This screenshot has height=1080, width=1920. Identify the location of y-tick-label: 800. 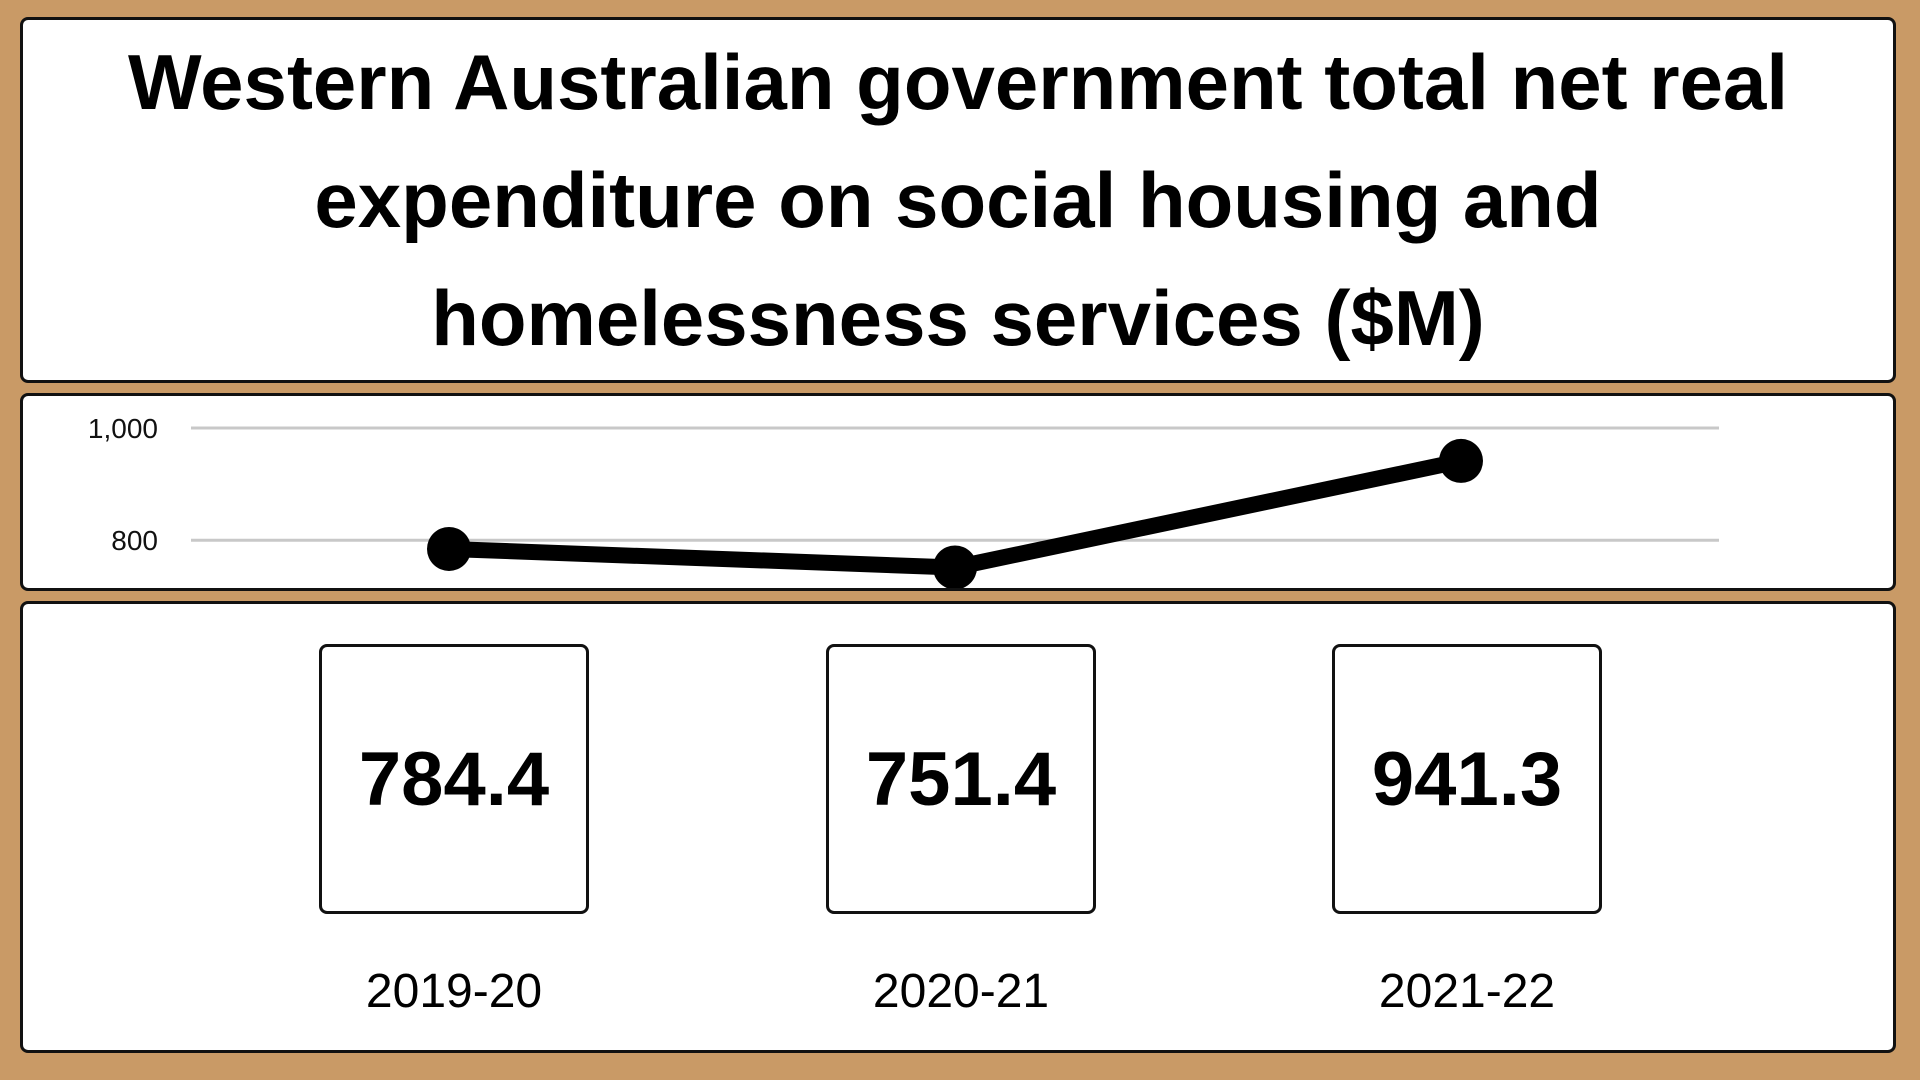
(134, 540).